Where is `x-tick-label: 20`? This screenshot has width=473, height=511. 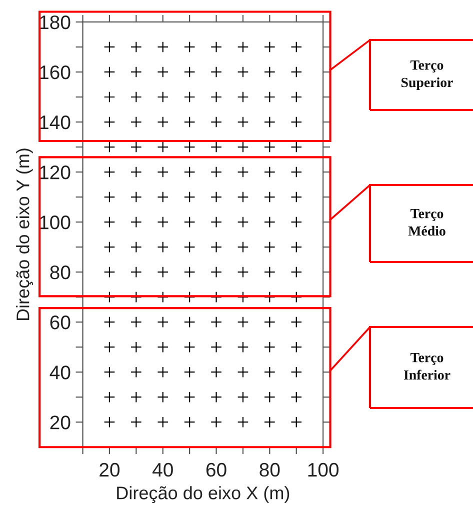
x-tick-label: 20 is located at coordinates (110, 469).